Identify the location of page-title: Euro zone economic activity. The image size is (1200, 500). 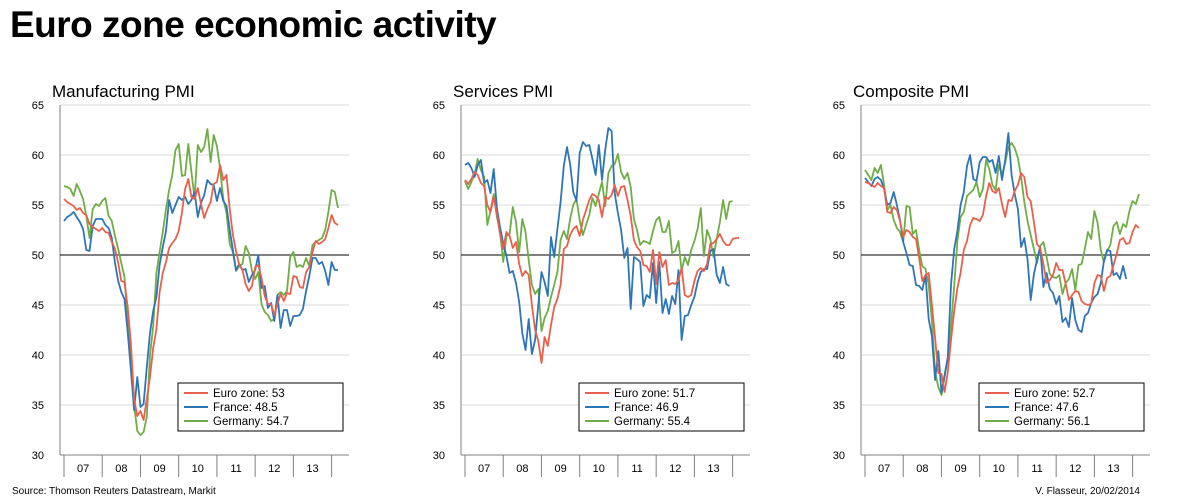
(253, 24).